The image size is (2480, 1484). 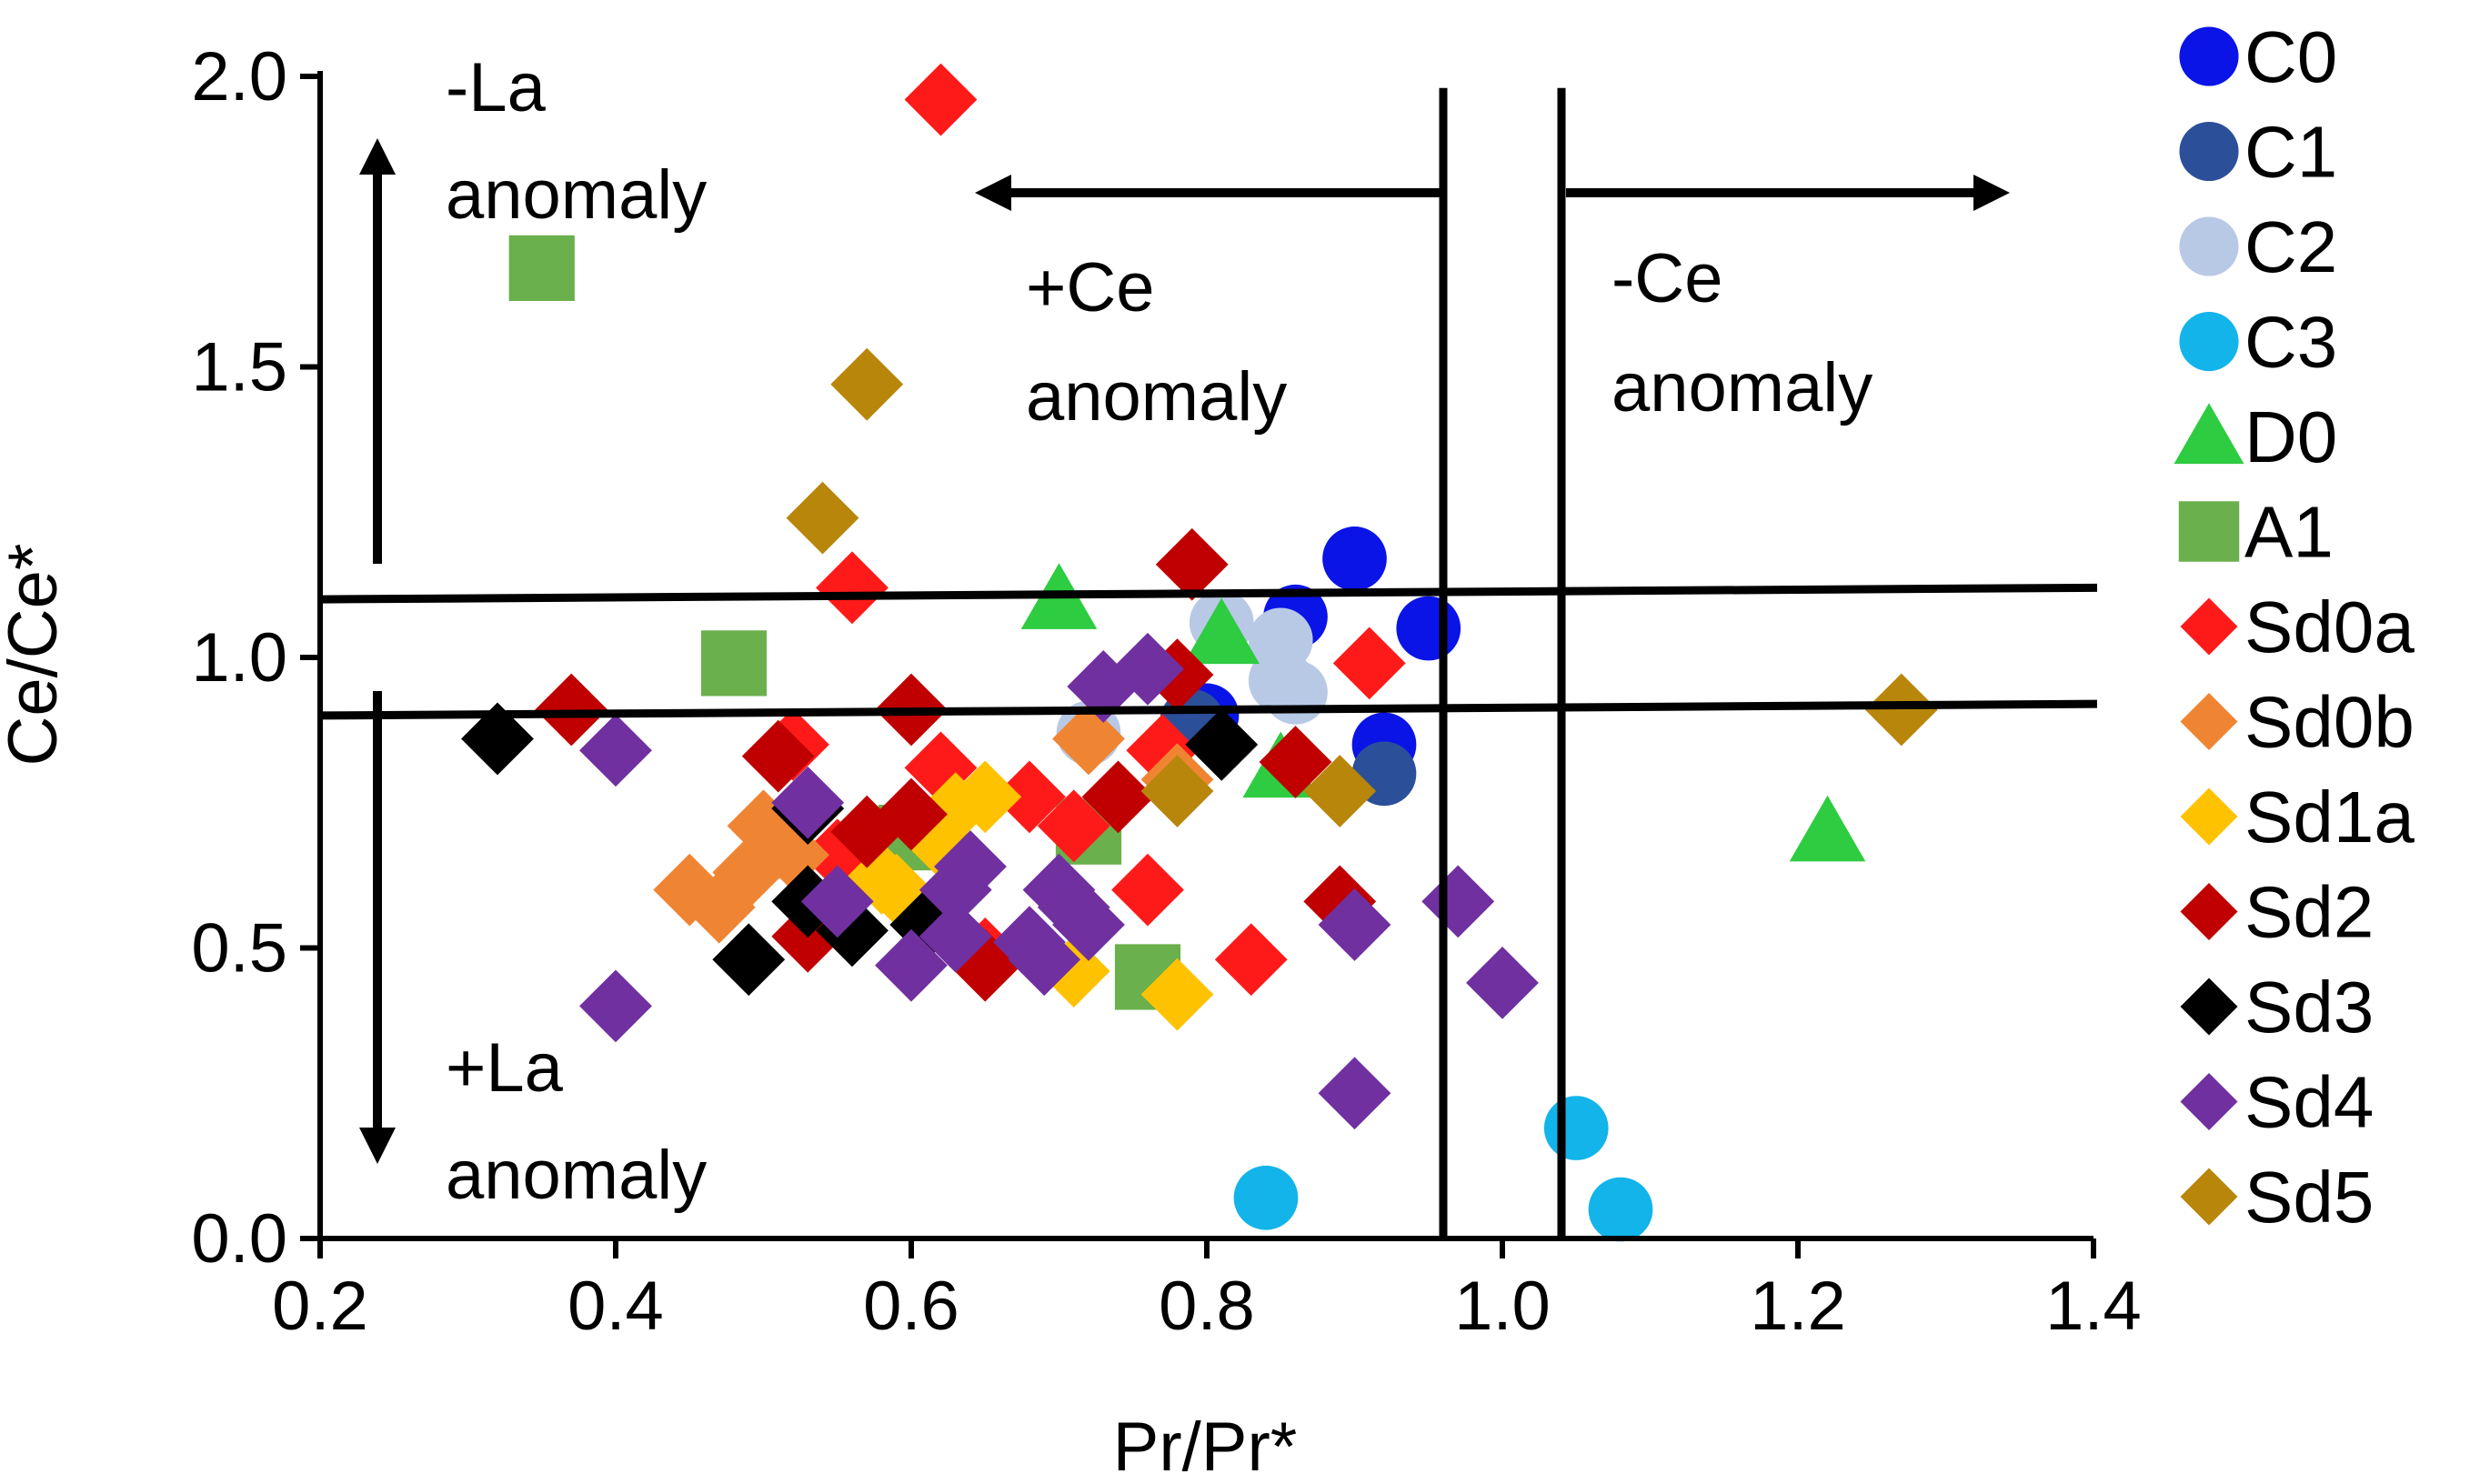 What do you see at coordinates (1205, 1447) in the screenshot?
I see `x-axis-label: Pr/Pr*` at bounding box center [1205, 1447].